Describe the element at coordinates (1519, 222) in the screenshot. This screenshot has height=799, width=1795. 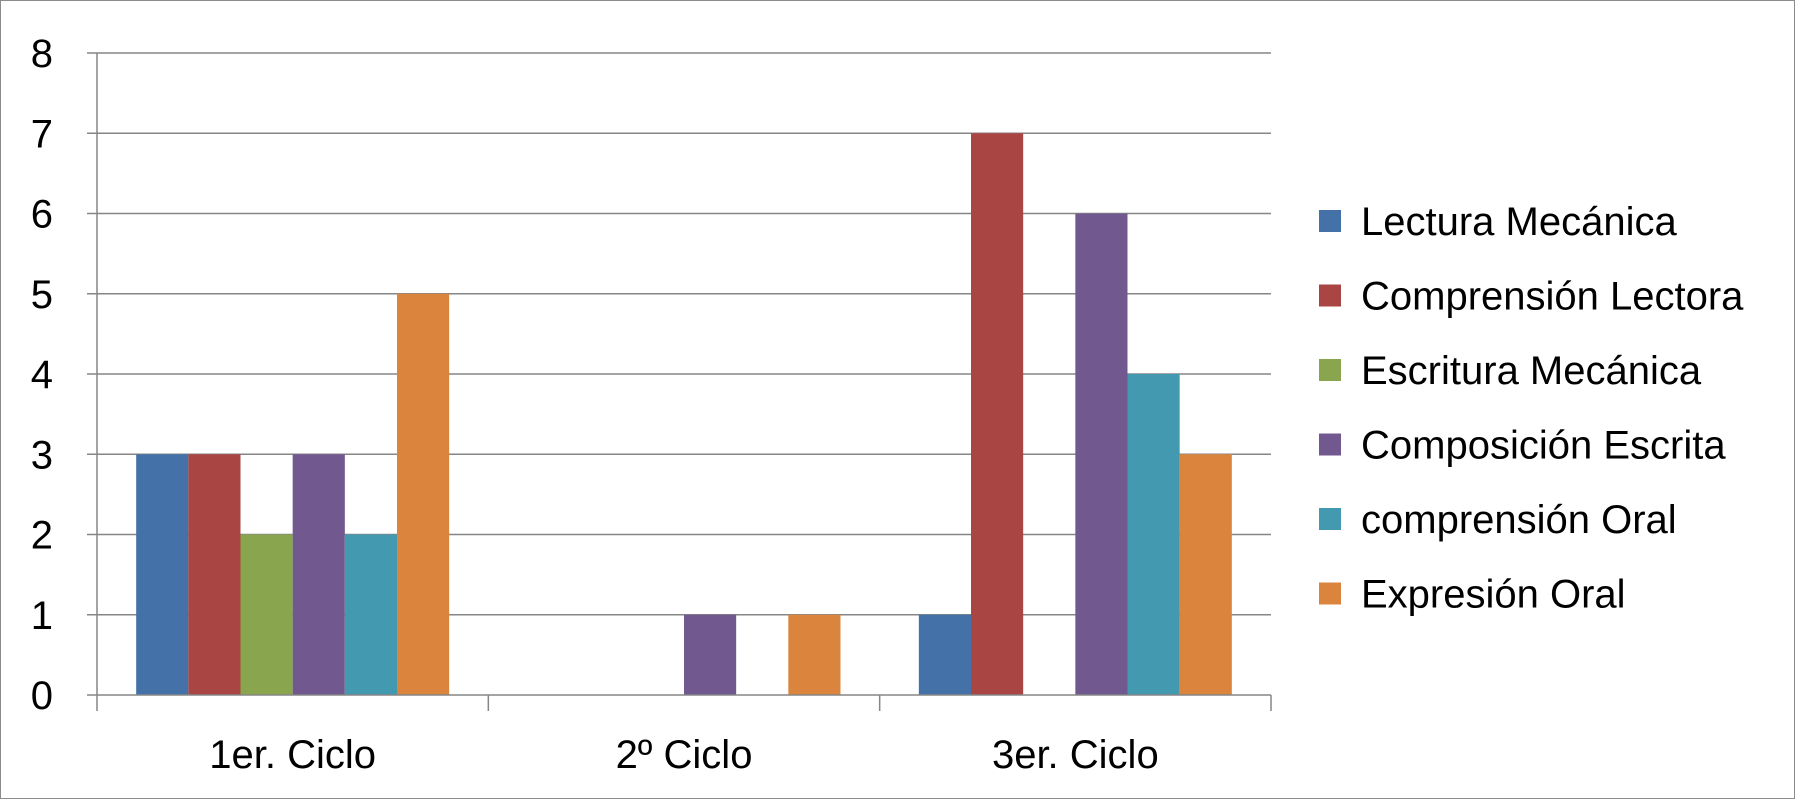
I see `legend-label: Lectura Mecánica` at that location.